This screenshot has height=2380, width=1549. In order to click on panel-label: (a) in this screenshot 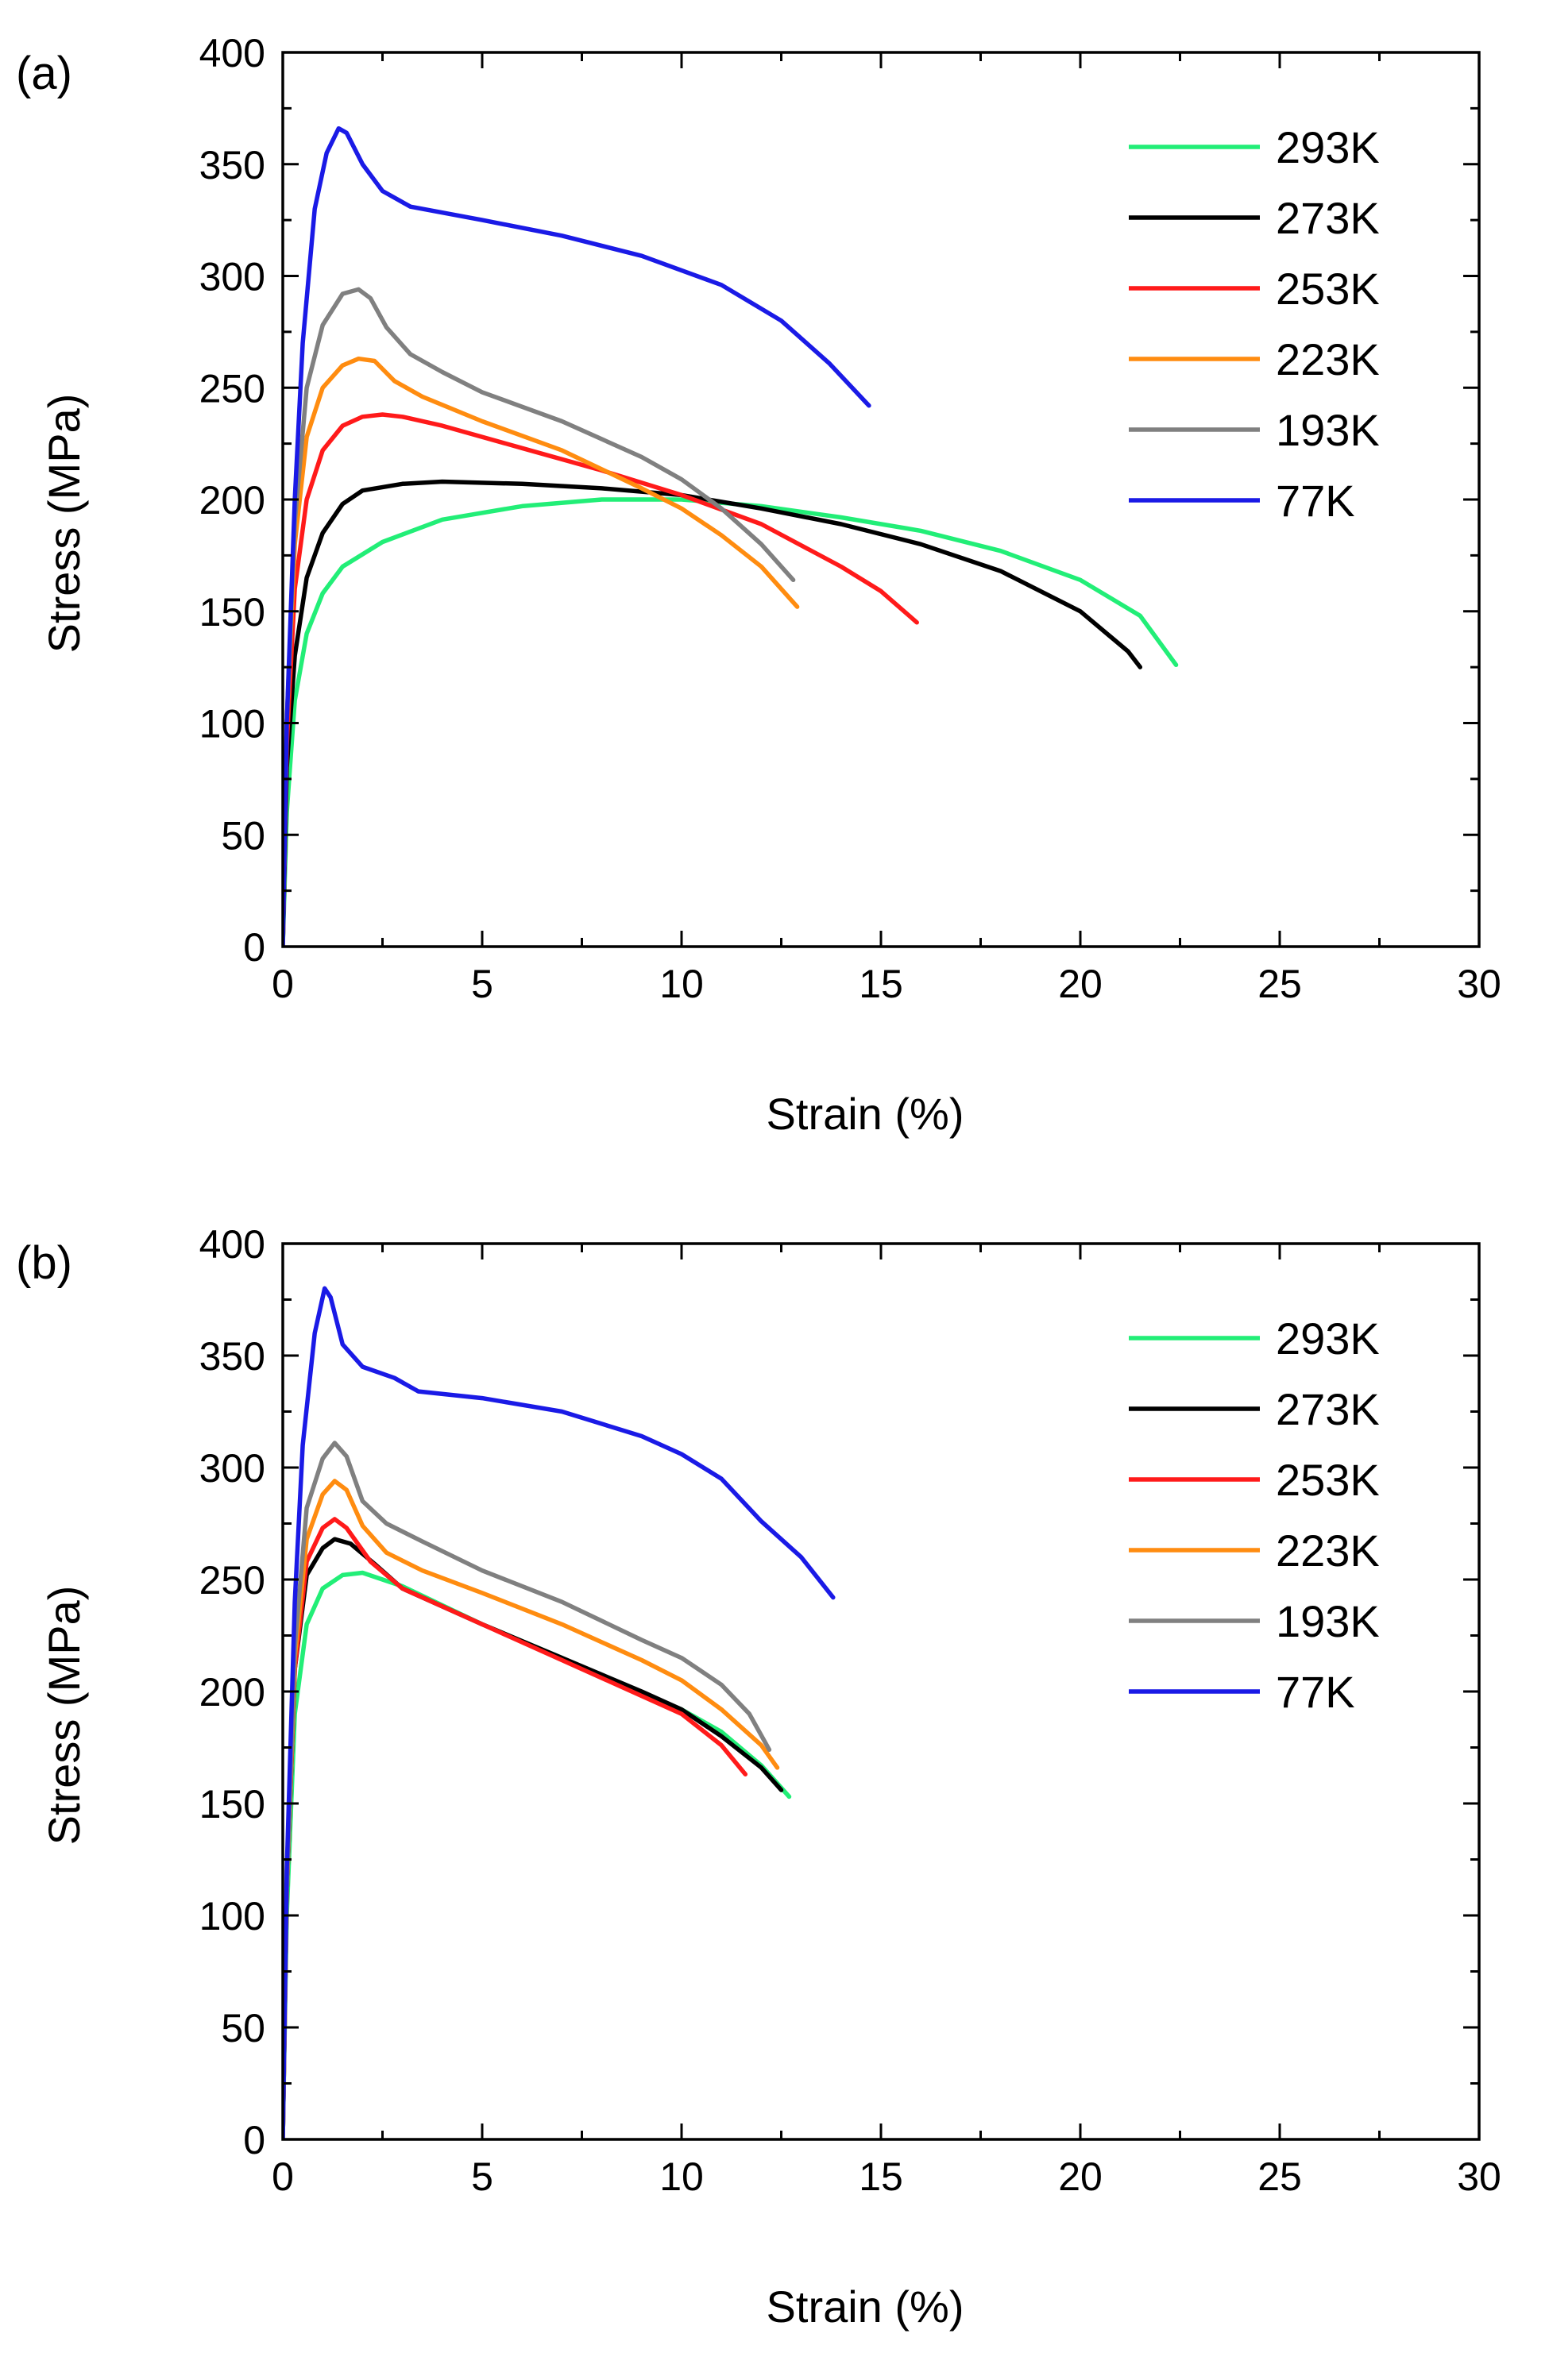, I will do `click(44, 73)`.